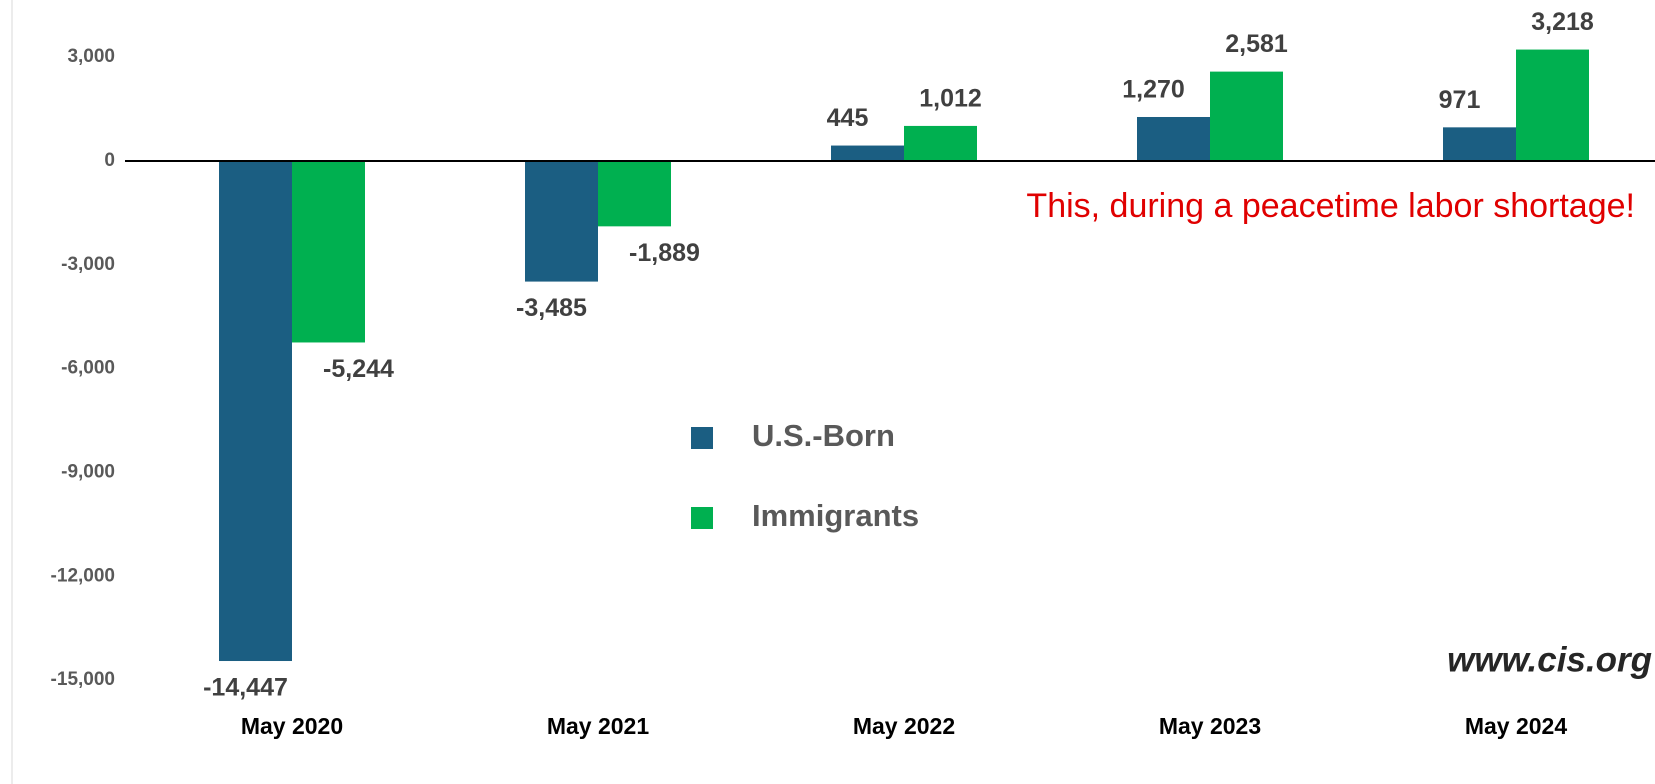 The width and height of the screenshot is (1655, 784). Describe the element at coordinates (245, 688) in the screenshot. I see `value-label: -14,447` at that location.